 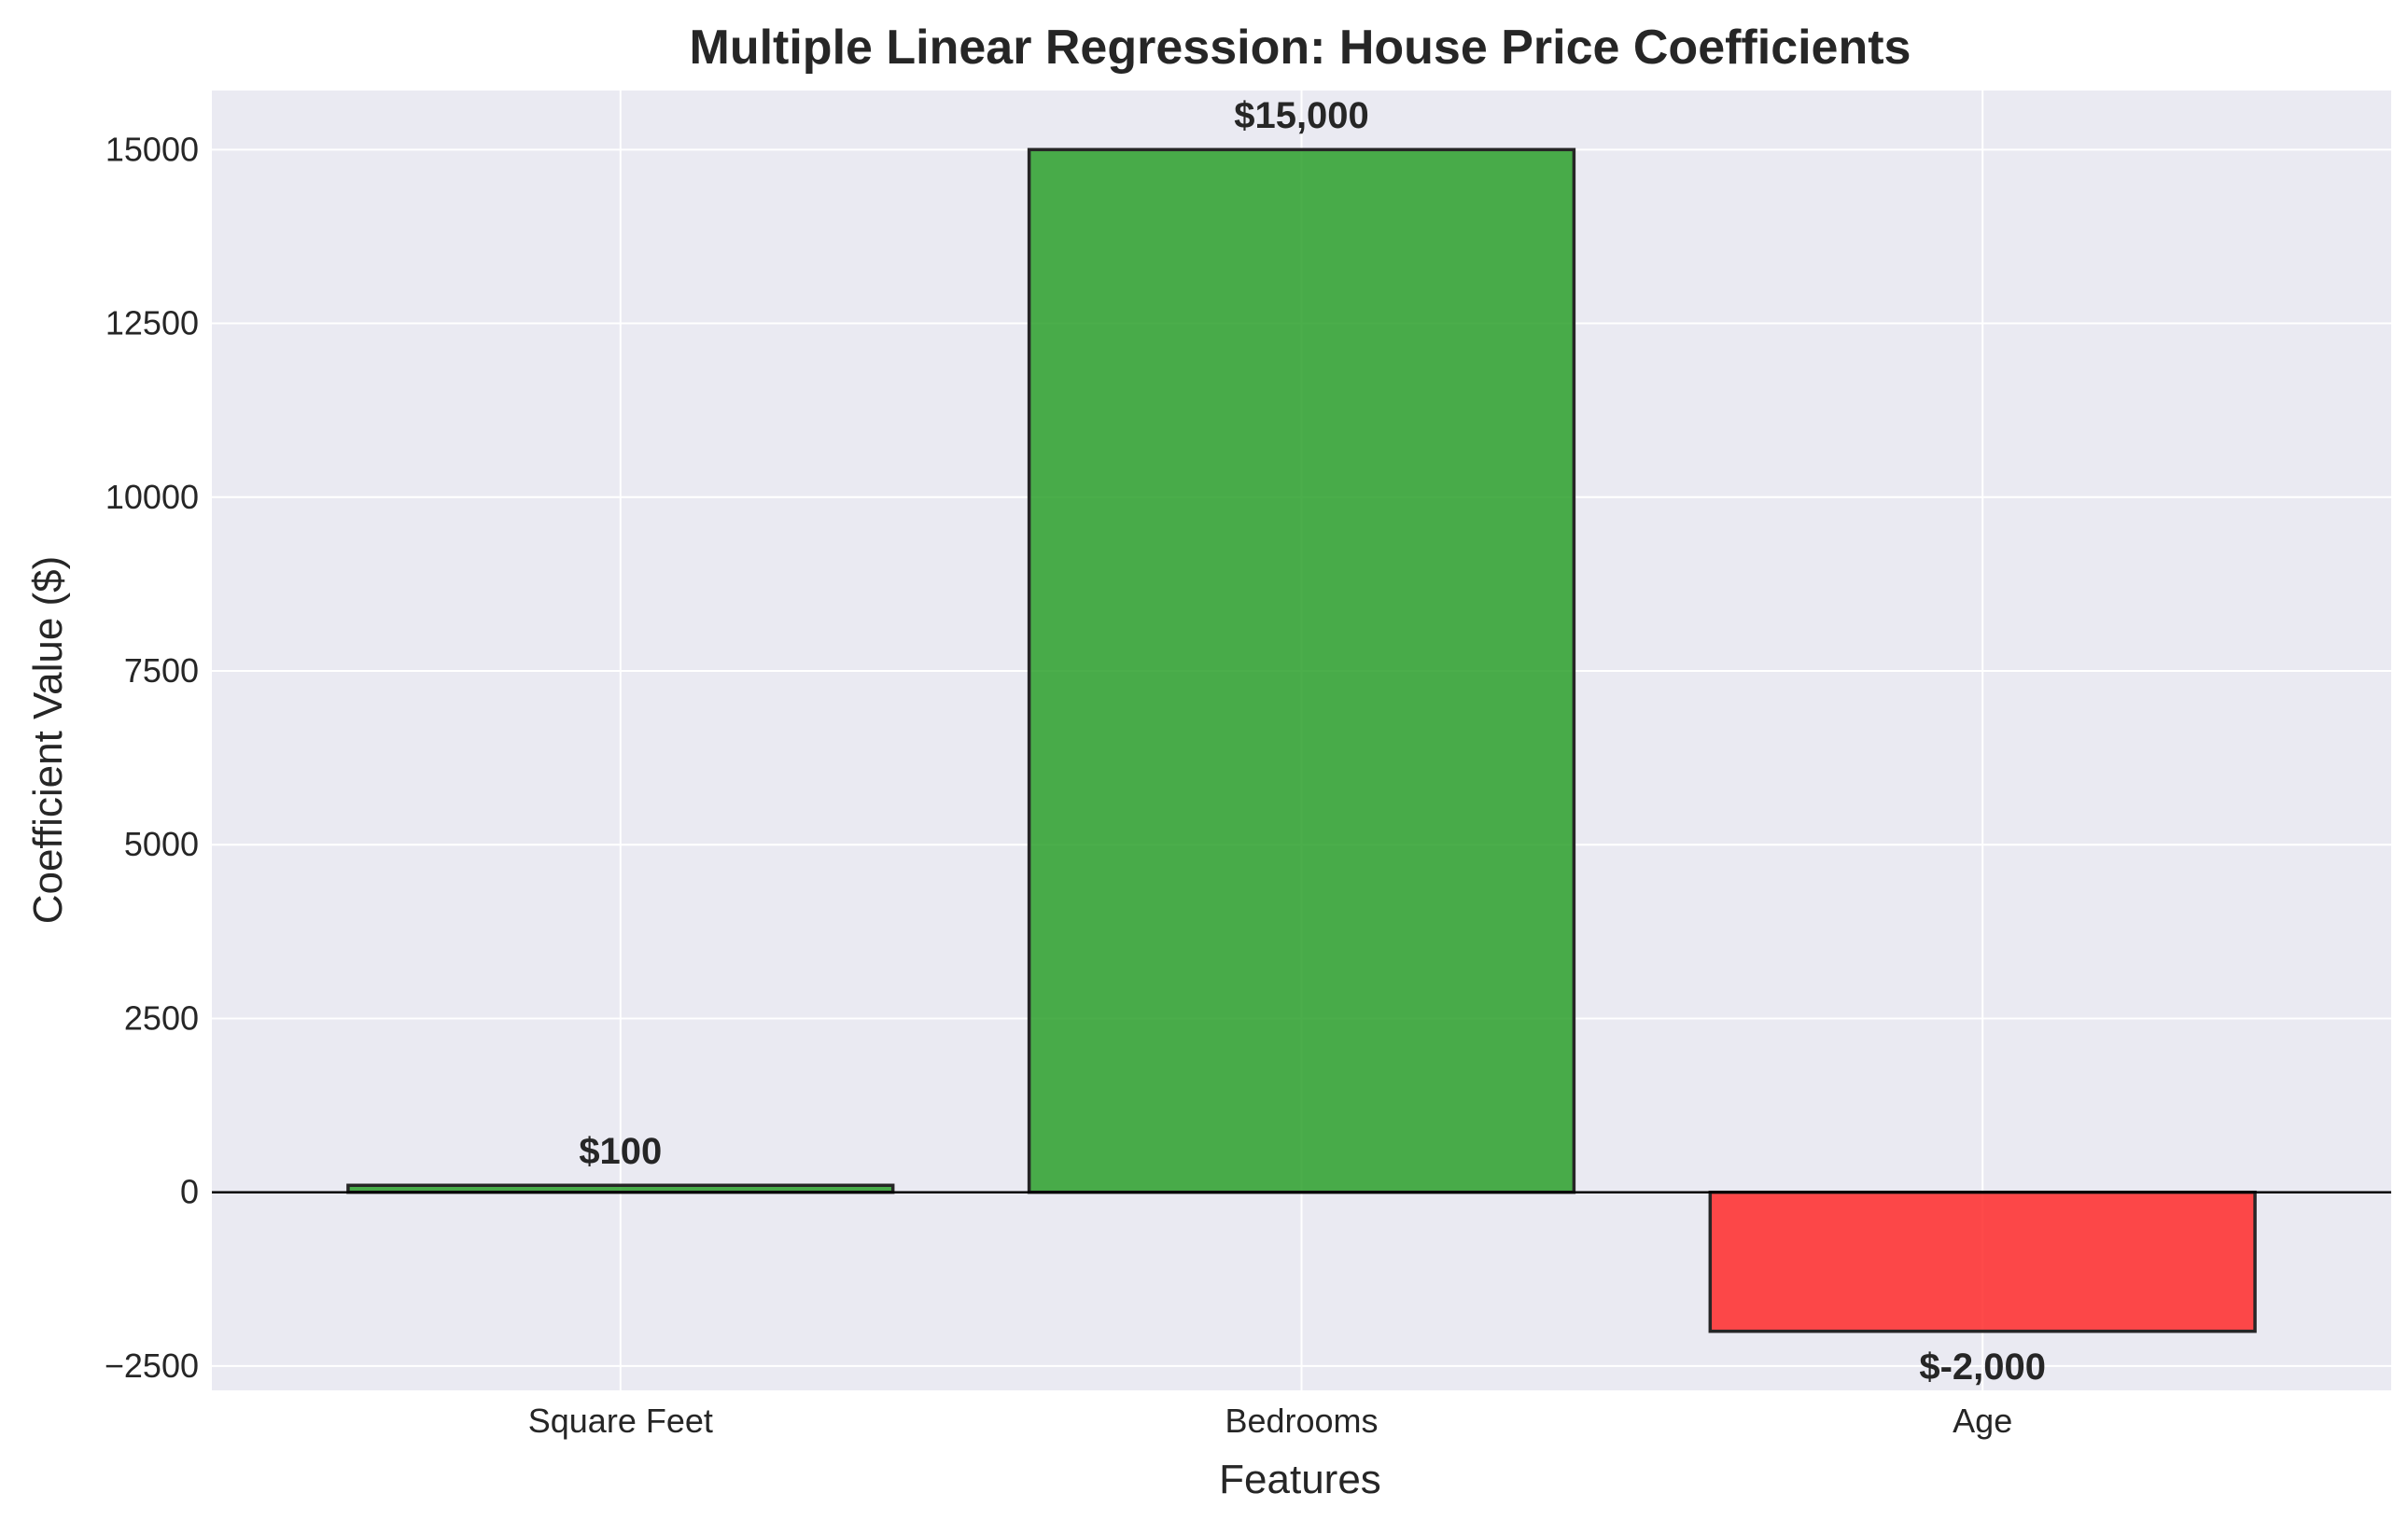 I want to click on bar-value-label: $100, so click(x=620, y=1151).